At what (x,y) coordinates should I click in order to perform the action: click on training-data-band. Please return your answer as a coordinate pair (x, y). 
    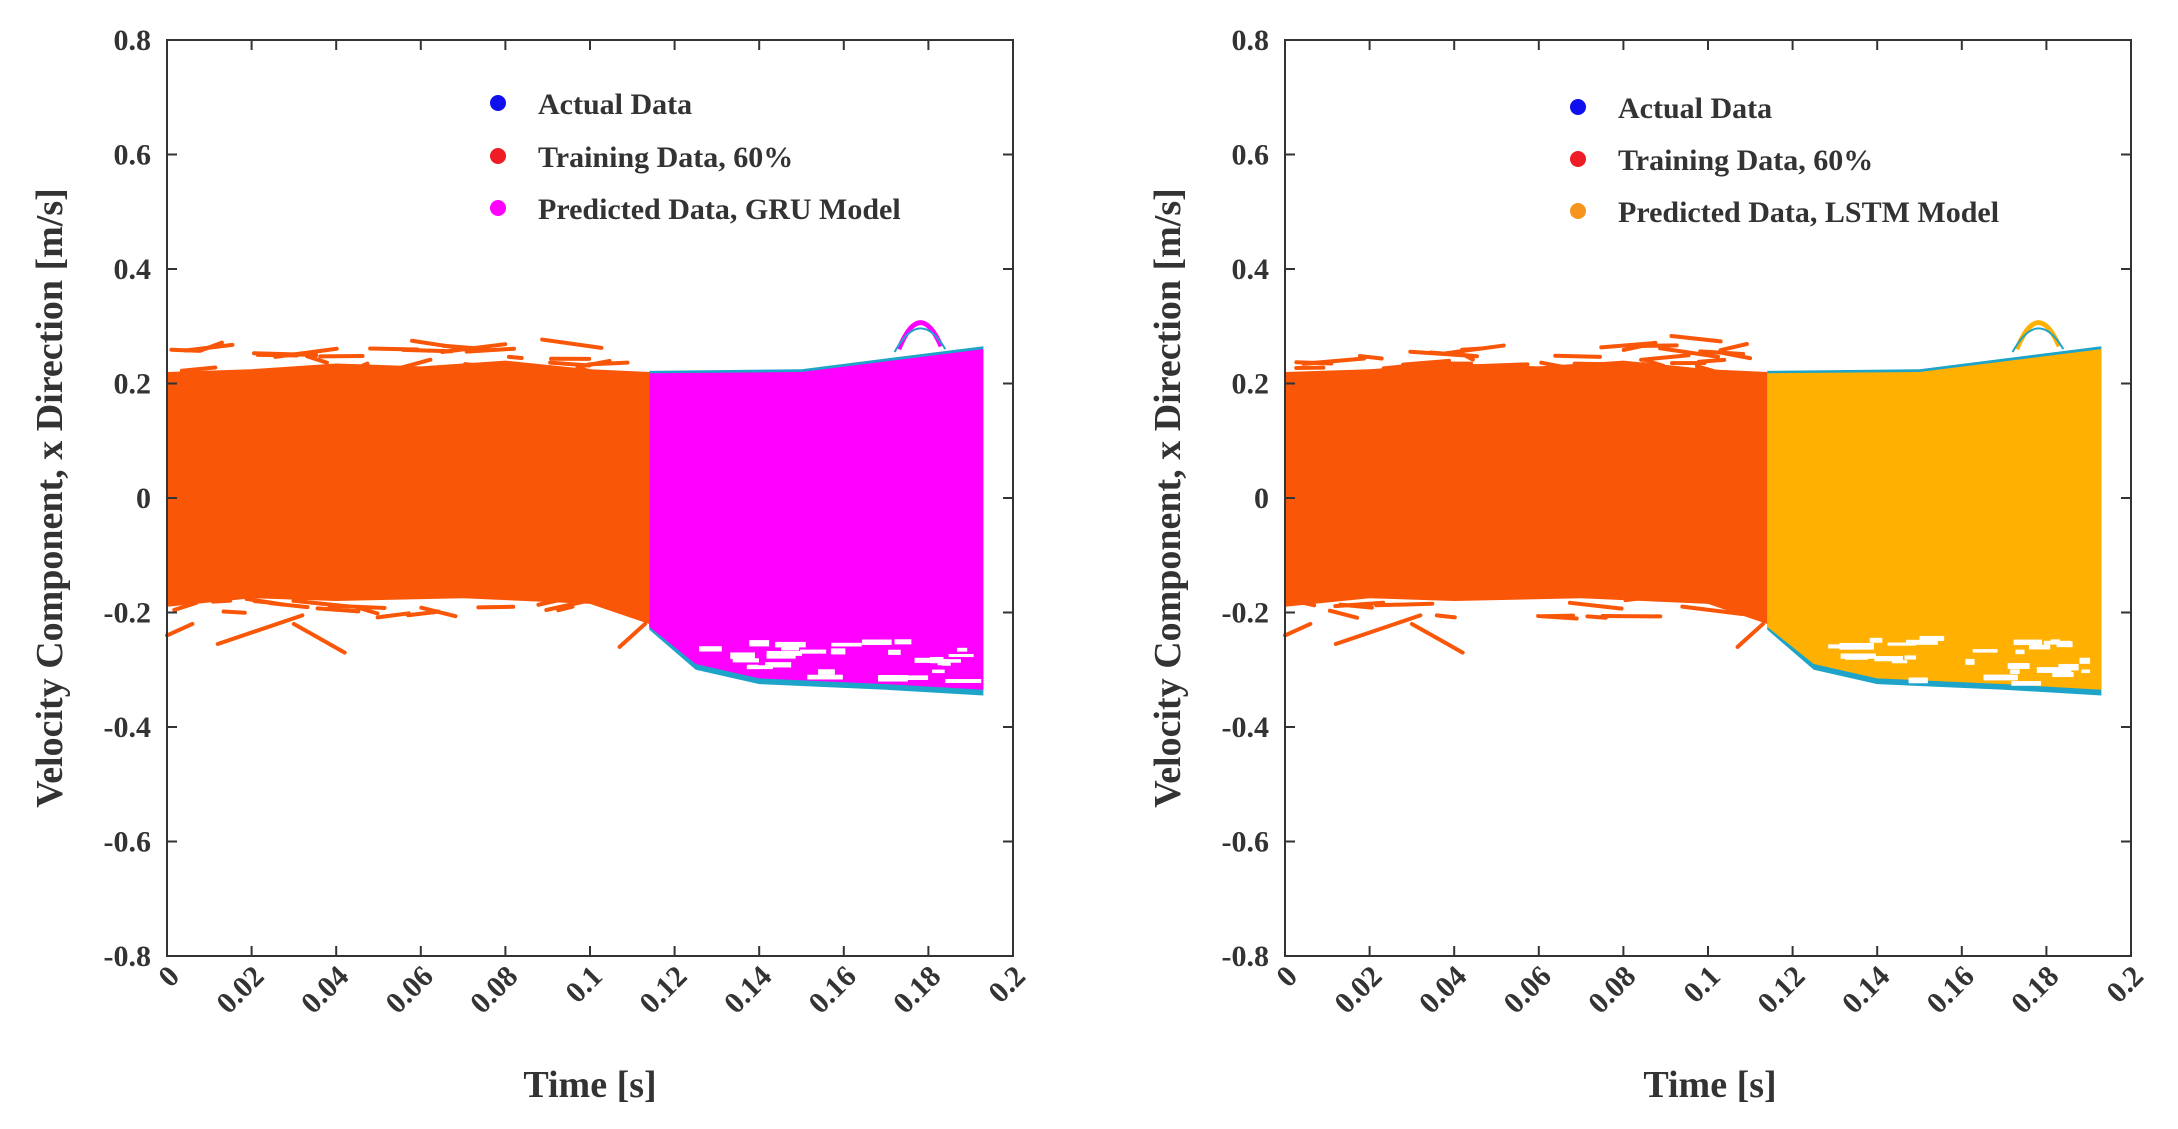
    Looking at the image, I should click on (1526, 492).